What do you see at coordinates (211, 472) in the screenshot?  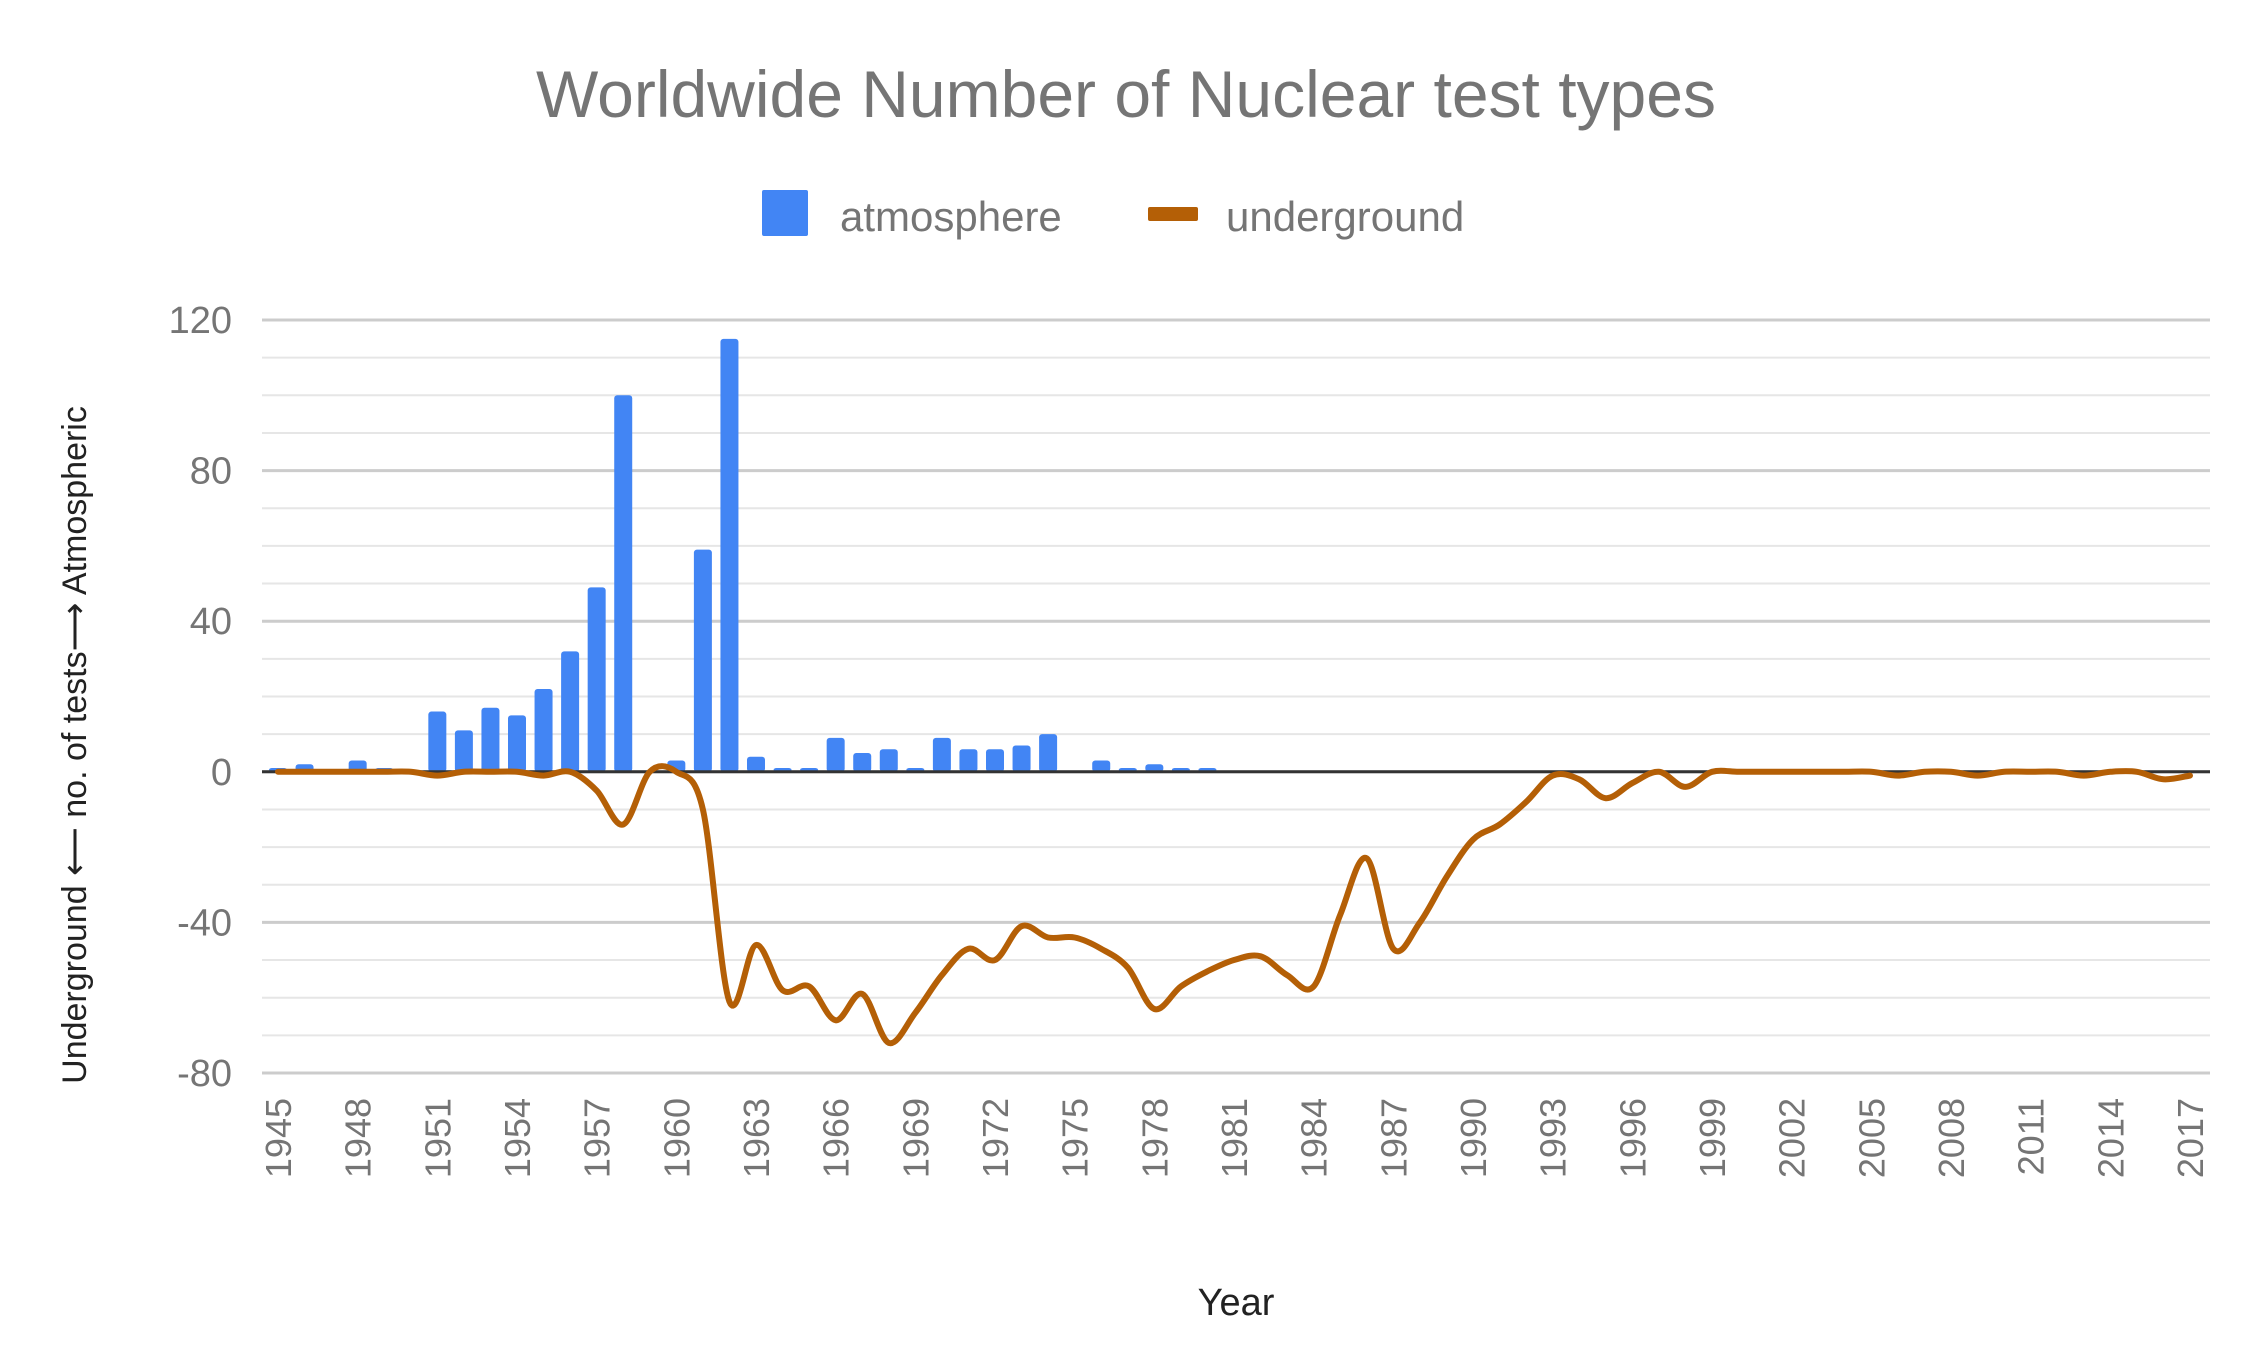 I see `y-tick-label: 80` at bounding box center [211, 472].